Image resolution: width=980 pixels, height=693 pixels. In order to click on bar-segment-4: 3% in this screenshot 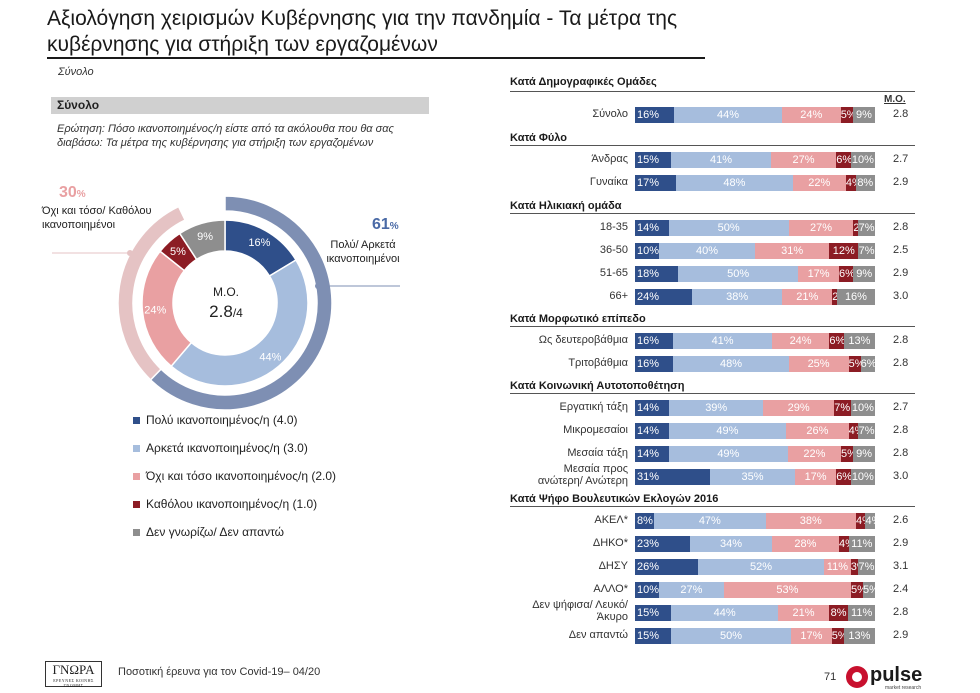, I will do `click(858, 567)`.